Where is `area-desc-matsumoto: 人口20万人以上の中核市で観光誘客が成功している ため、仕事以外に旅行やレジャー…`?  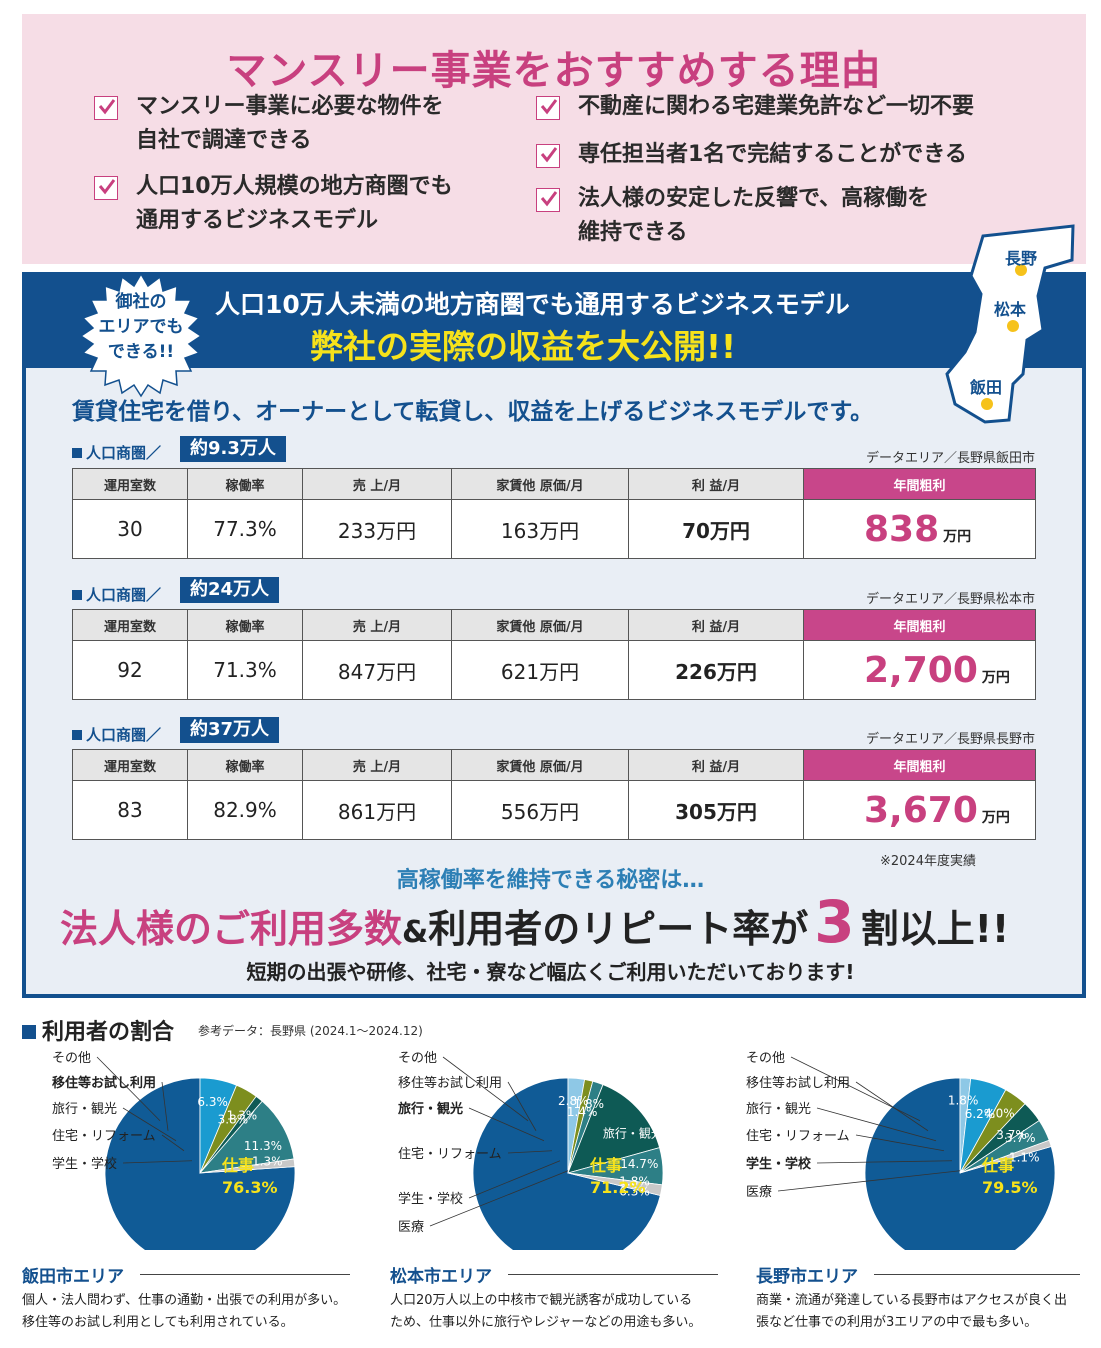
area-desc-matsumoto: 人口20万人以上の中核市で観光誘客が成功している ため、仕事以外に旅行やレジャー… is located at coordinates (546, 1311).